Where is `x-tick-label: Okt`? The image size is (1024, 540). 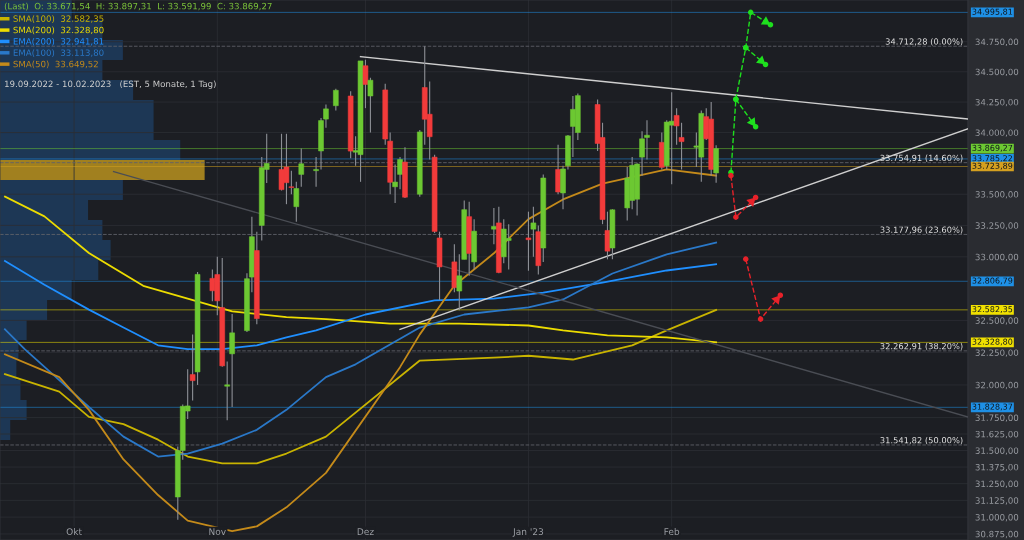 x-tick-label: Okt is located at coordinates (74, 532).